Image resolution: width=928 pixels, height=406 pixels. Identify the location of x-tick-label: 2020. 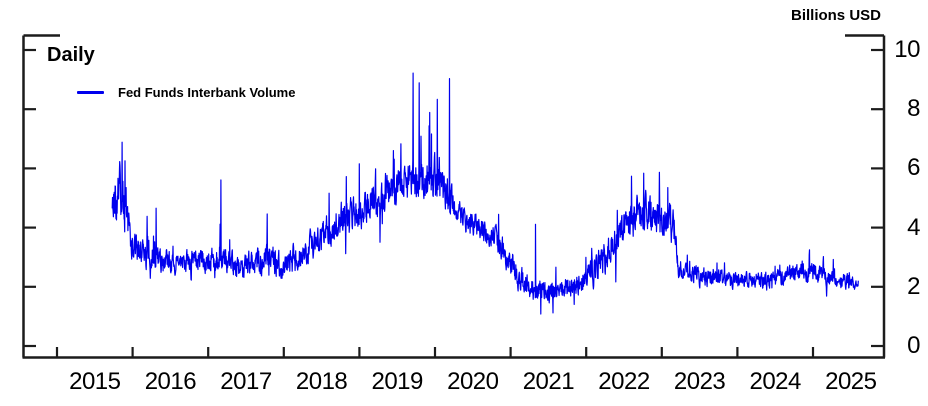
(473, 381).